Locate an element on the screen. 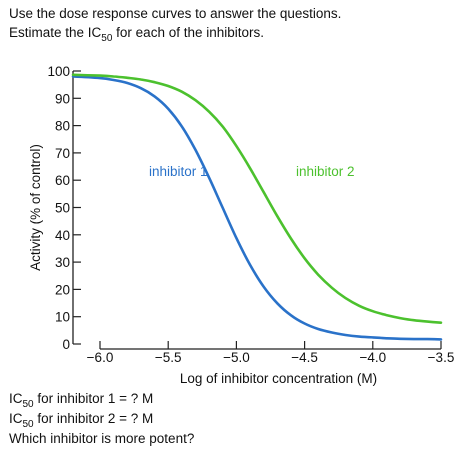  question-3-text: Which inhibitor is more potent? is located at coordinates (102, 438).